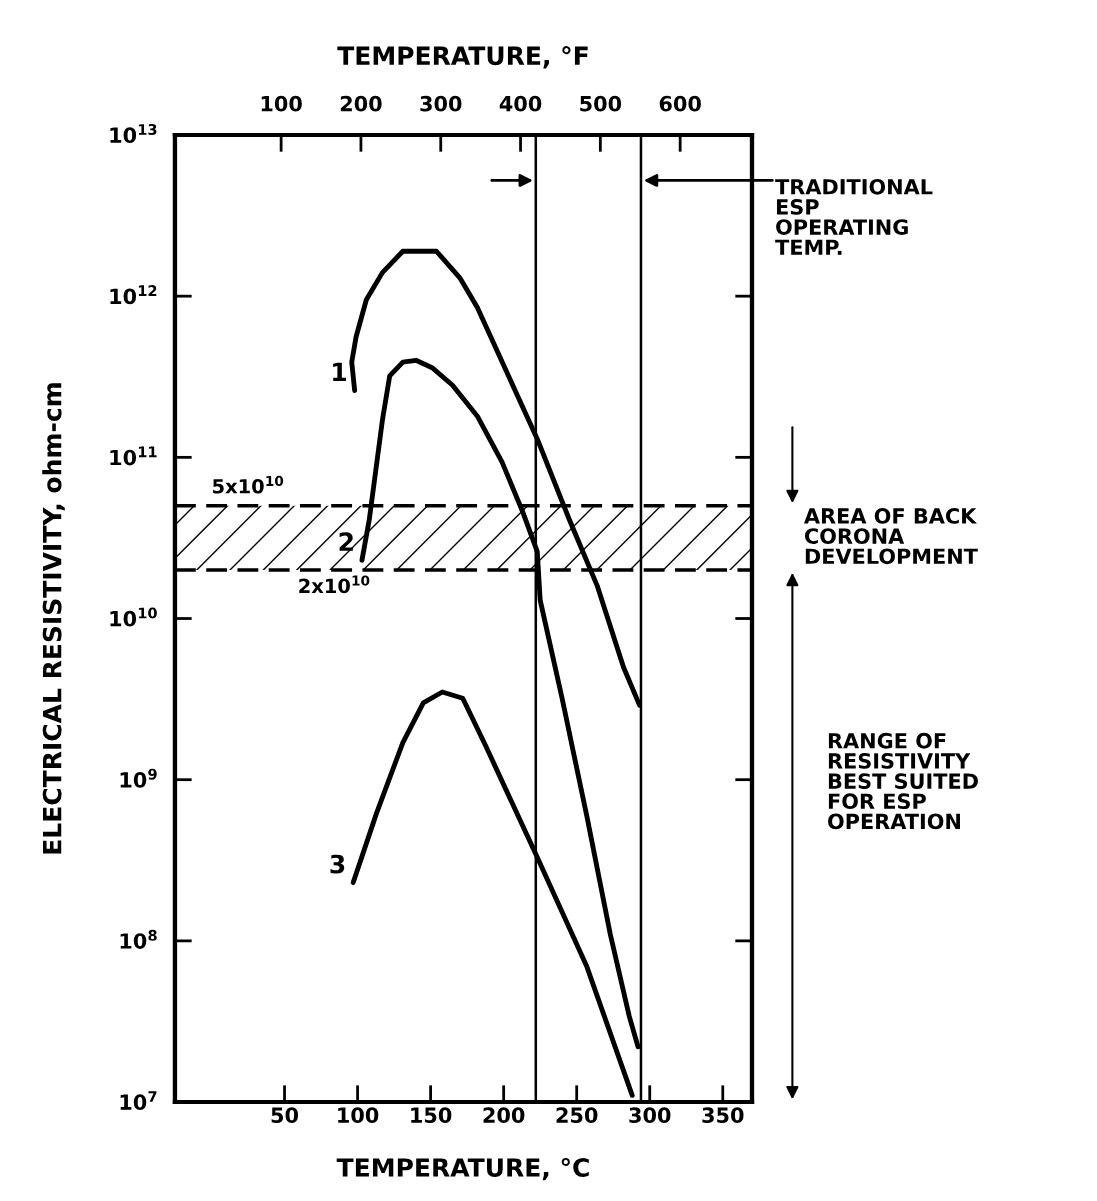 Image resolution: width=1097 pixels, height=1201 pixels. What do you see at coordinates (462, 1169) in the screenshot?
I see `x-axis-title: TEMPERATURE, °C` at bounding box center [462, 1169].